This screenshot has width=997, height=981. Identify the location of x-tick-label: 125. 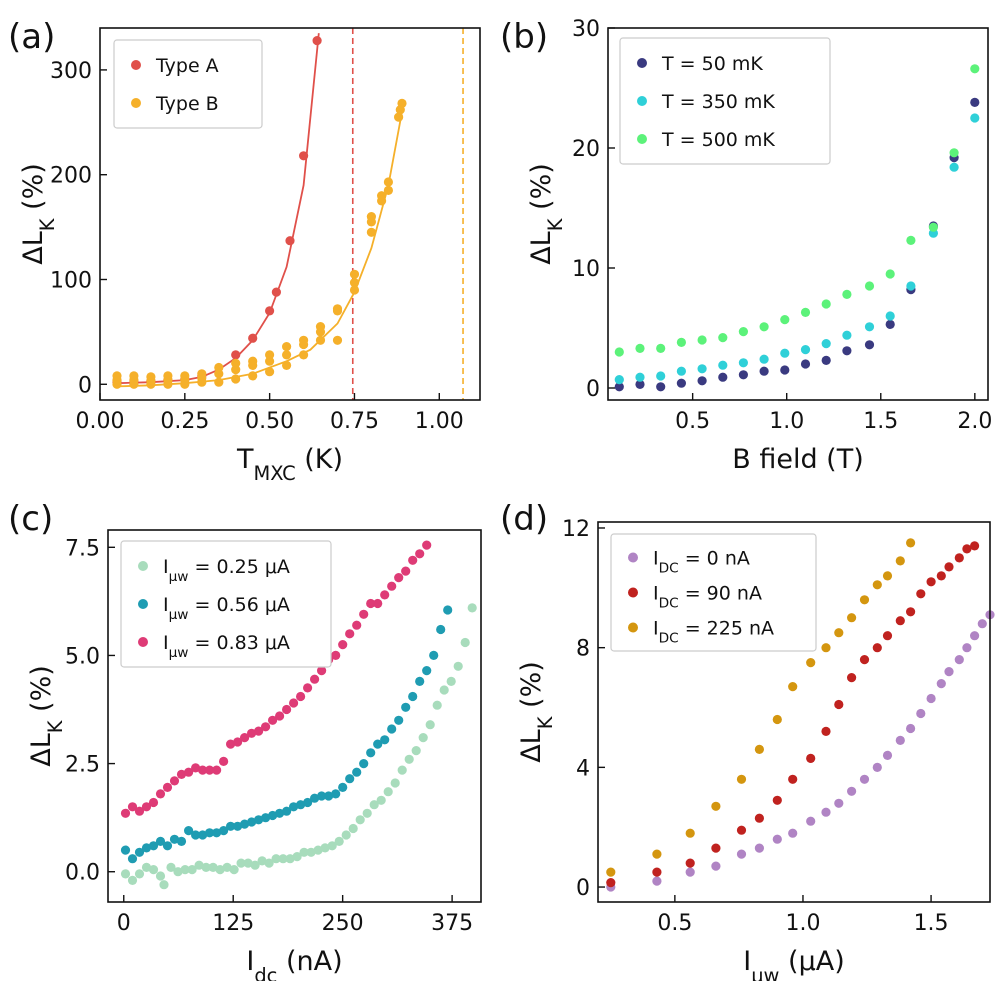
(233, 923).